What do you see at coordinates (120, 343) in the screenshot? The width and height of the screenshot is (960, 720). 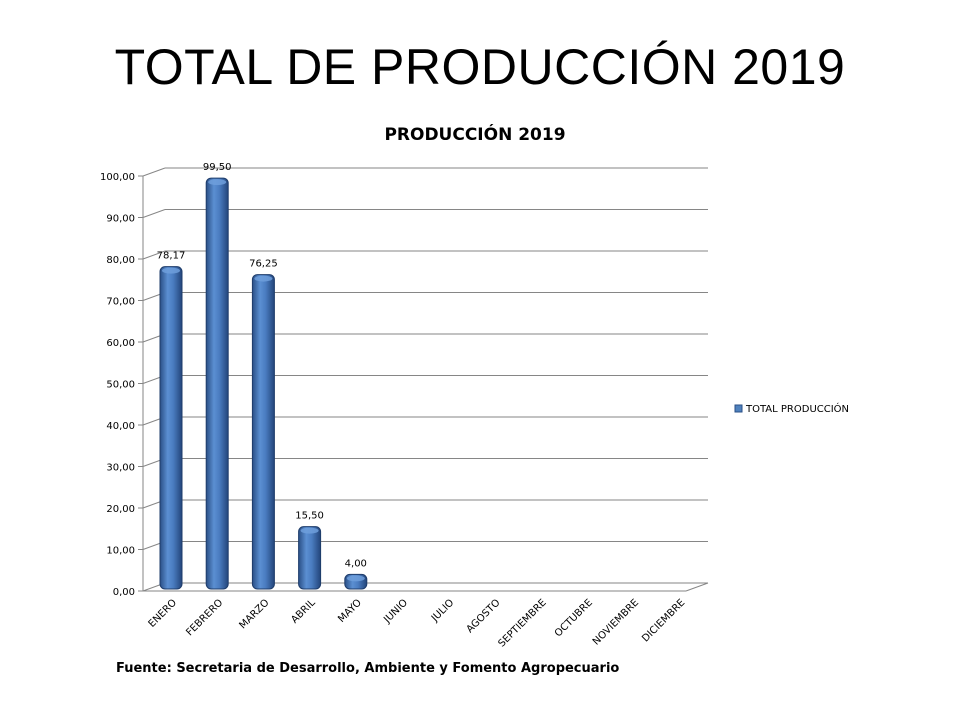 I see `y-tick-label: 60,00` at bounding box center [120, 343].